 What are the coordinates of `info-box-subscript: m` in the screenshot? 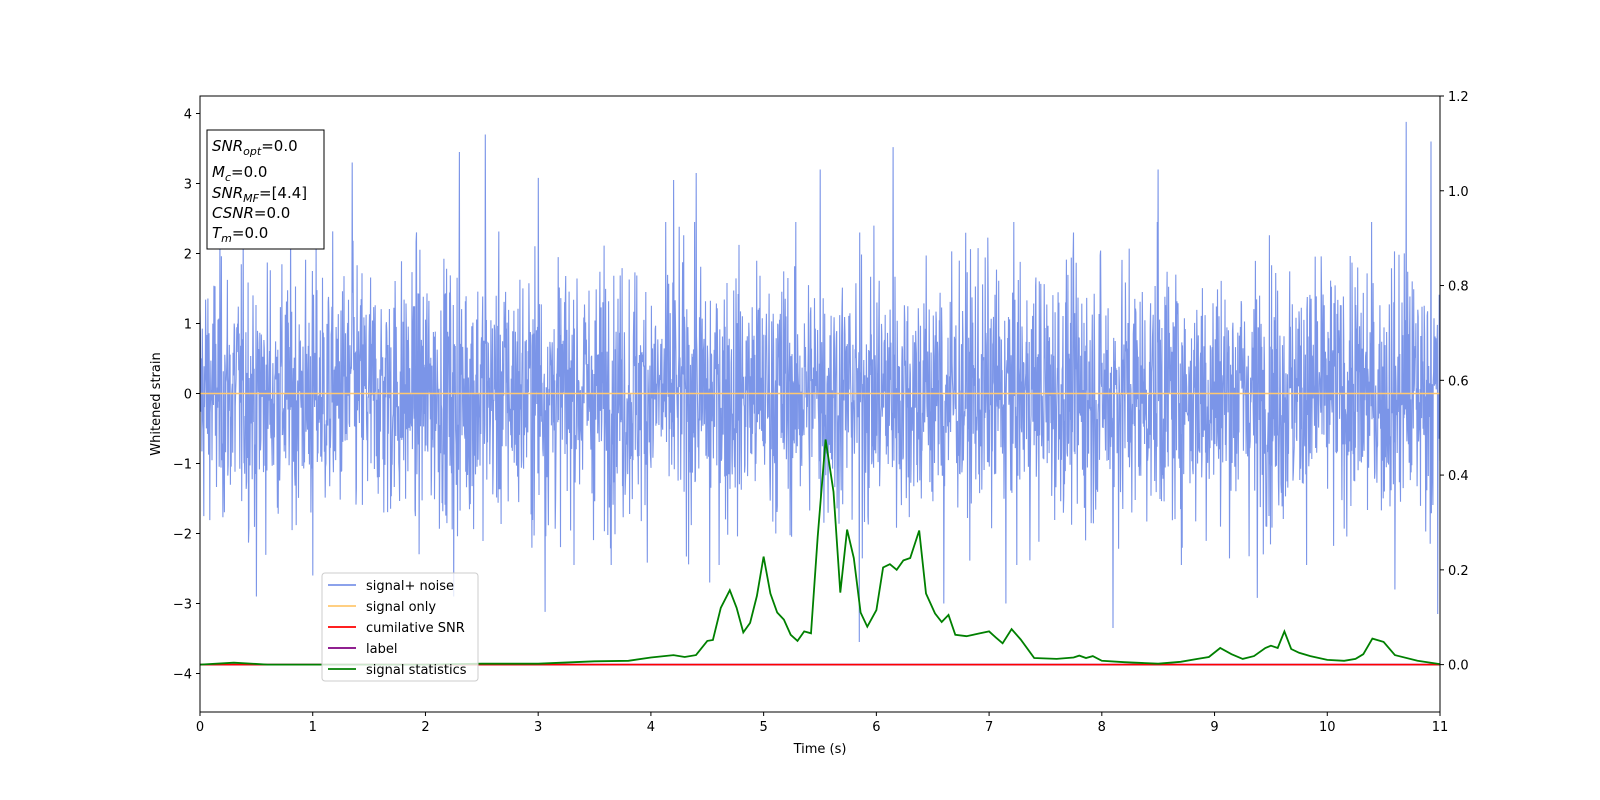 It's located at (226, 238).